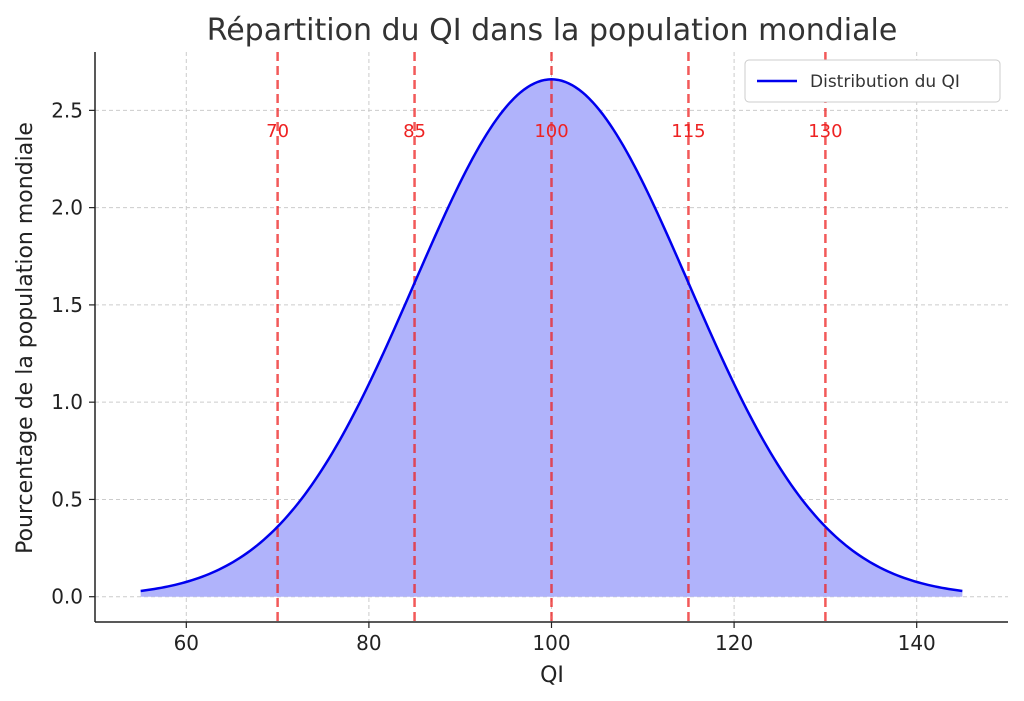  What do you see at coordinates (25, 338) in the screenshot?
I see `y-axis-title: Pourcentage de la population mondiale` at bounding box center [25, 338].